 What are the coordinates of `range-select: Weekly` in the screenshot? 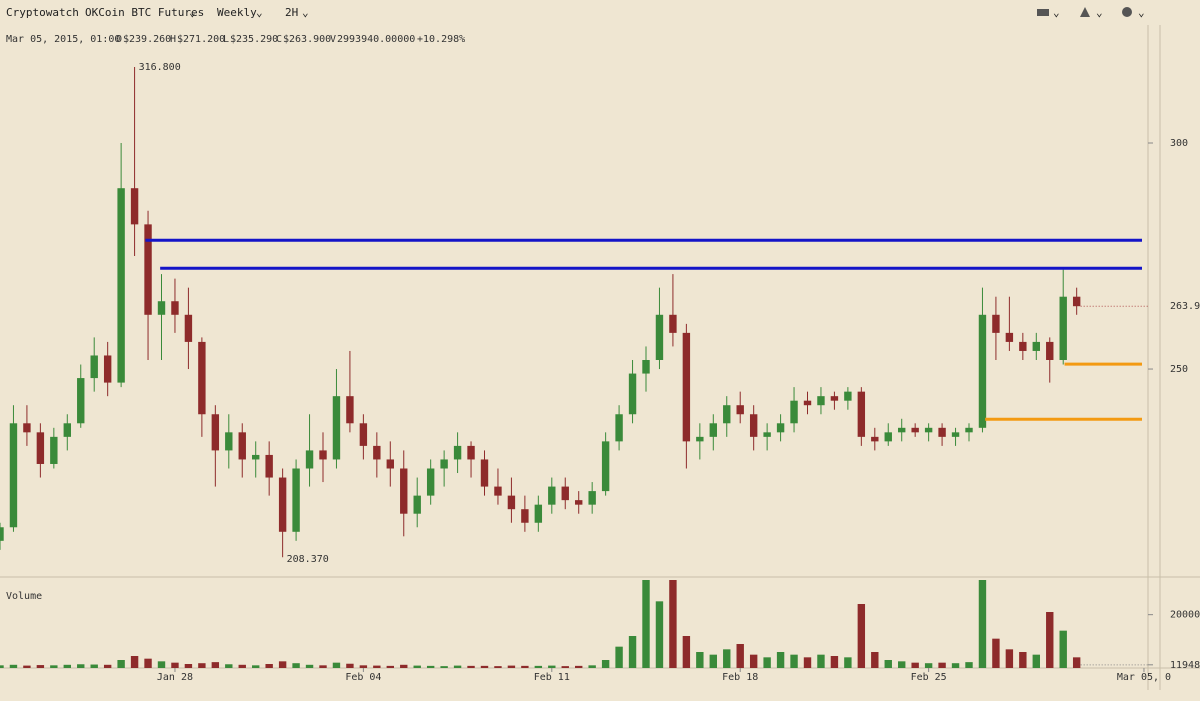 It's located at (237, 12).